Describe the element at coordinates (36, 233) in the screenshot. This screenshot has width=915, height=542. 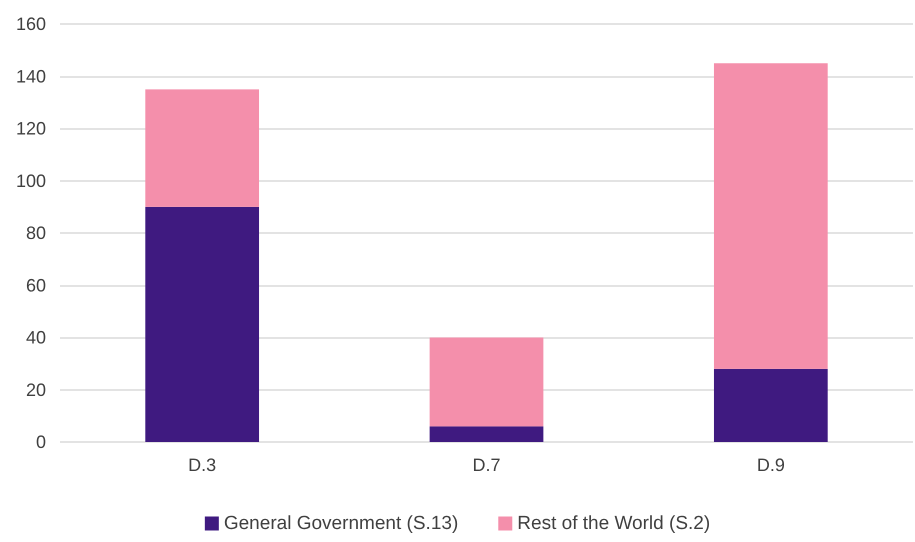
I see `y-tick-label: 80` at that location.